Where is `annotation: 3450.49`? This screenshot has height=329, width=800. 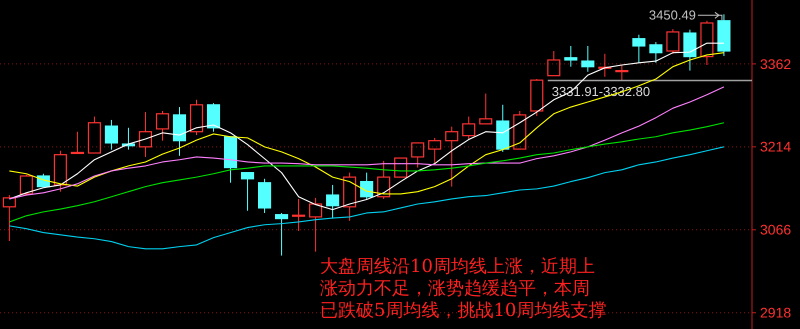
annotation: 3450.49 is located at coordinates (672, 14).